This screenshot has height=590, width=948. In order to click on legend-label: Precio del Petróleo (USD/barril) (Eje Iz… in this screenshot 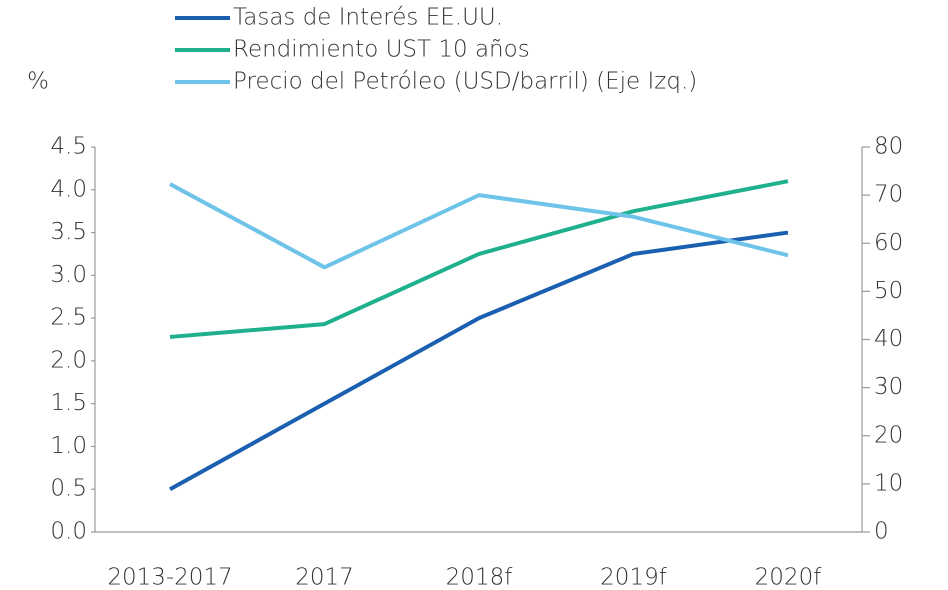, I will do `click(465, 82)`.